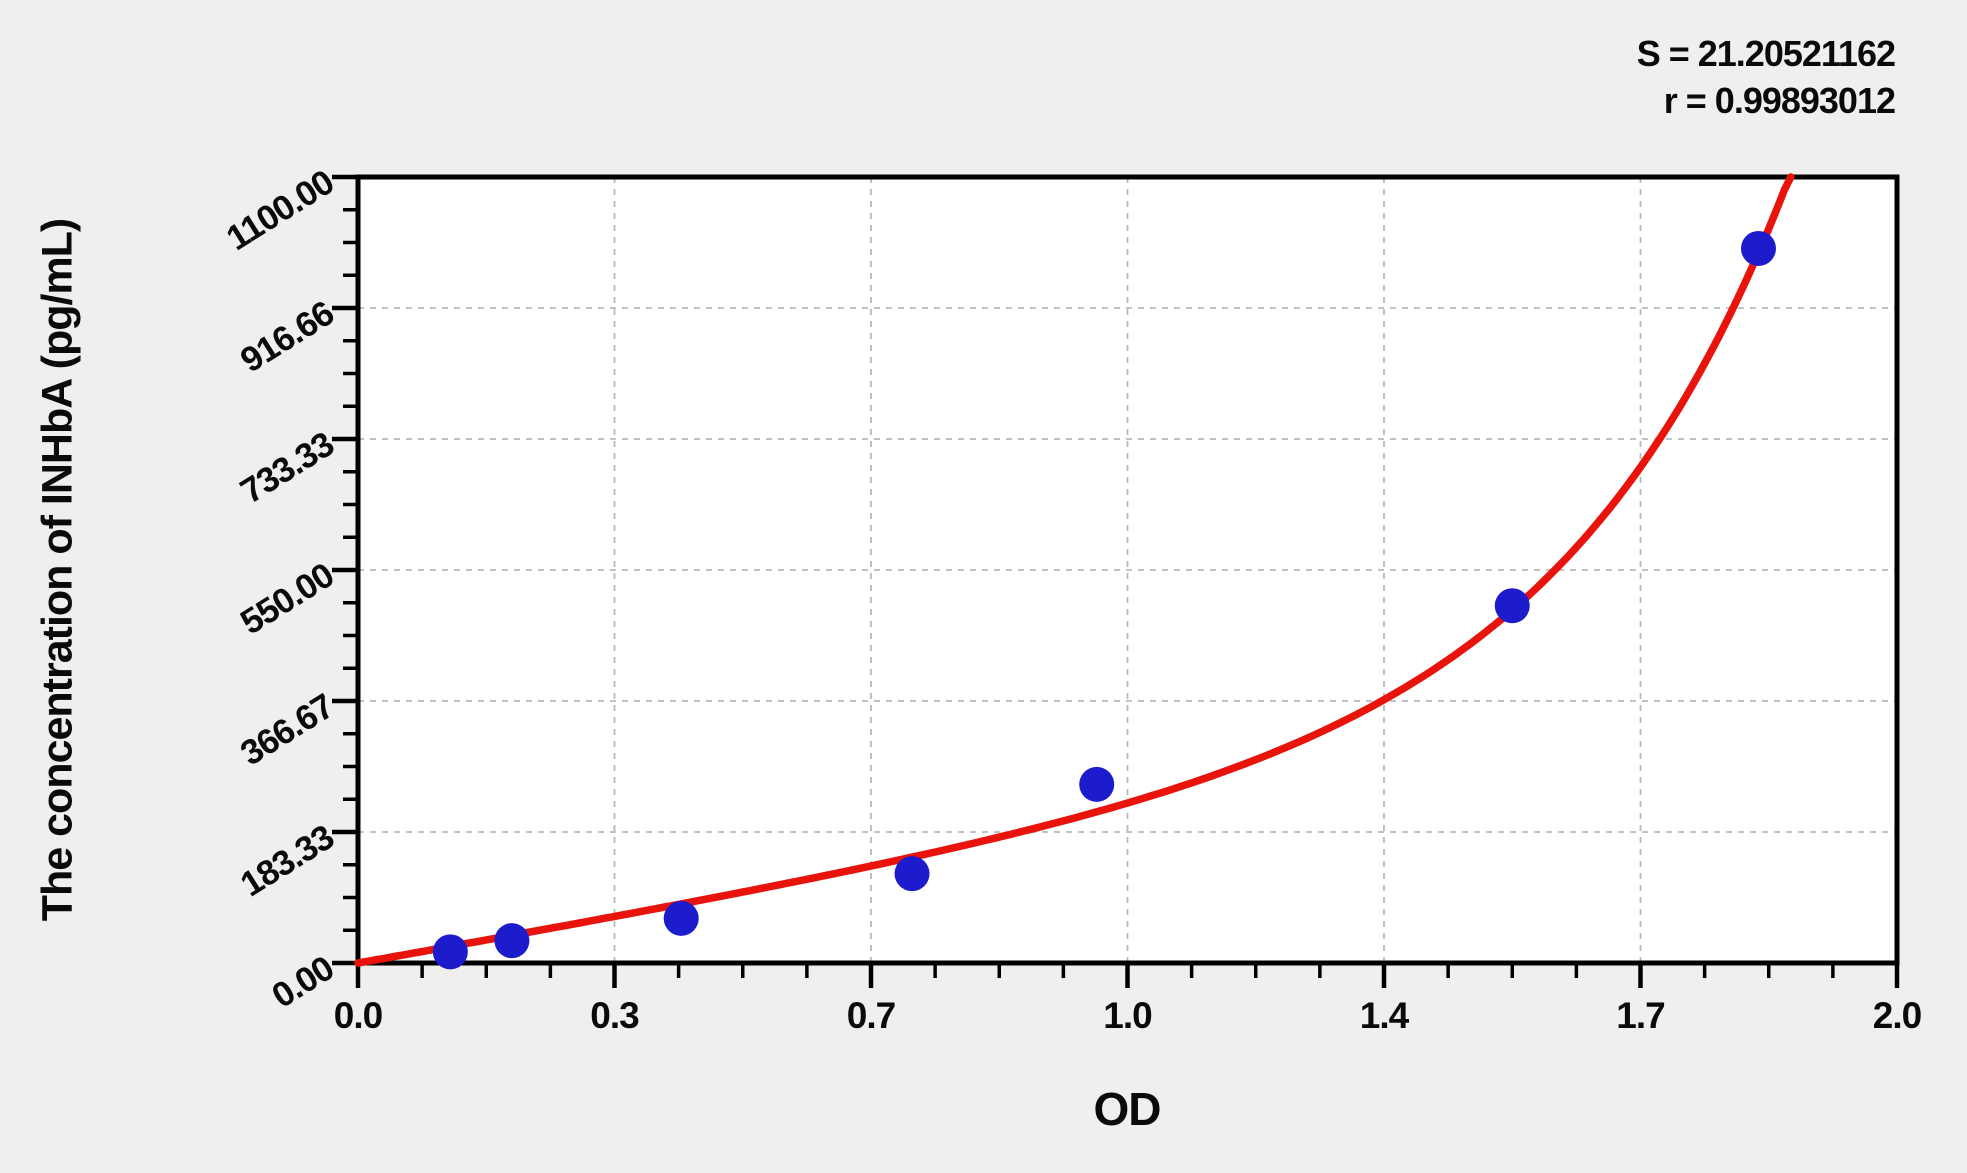 This screenshot has width=1967, height=1173. What do you see at coordinates (57, 570) in the screenshot?
I see `y-axis-title: The concentration of INHbA (pg/mL)` at bounding box center [57, 570].